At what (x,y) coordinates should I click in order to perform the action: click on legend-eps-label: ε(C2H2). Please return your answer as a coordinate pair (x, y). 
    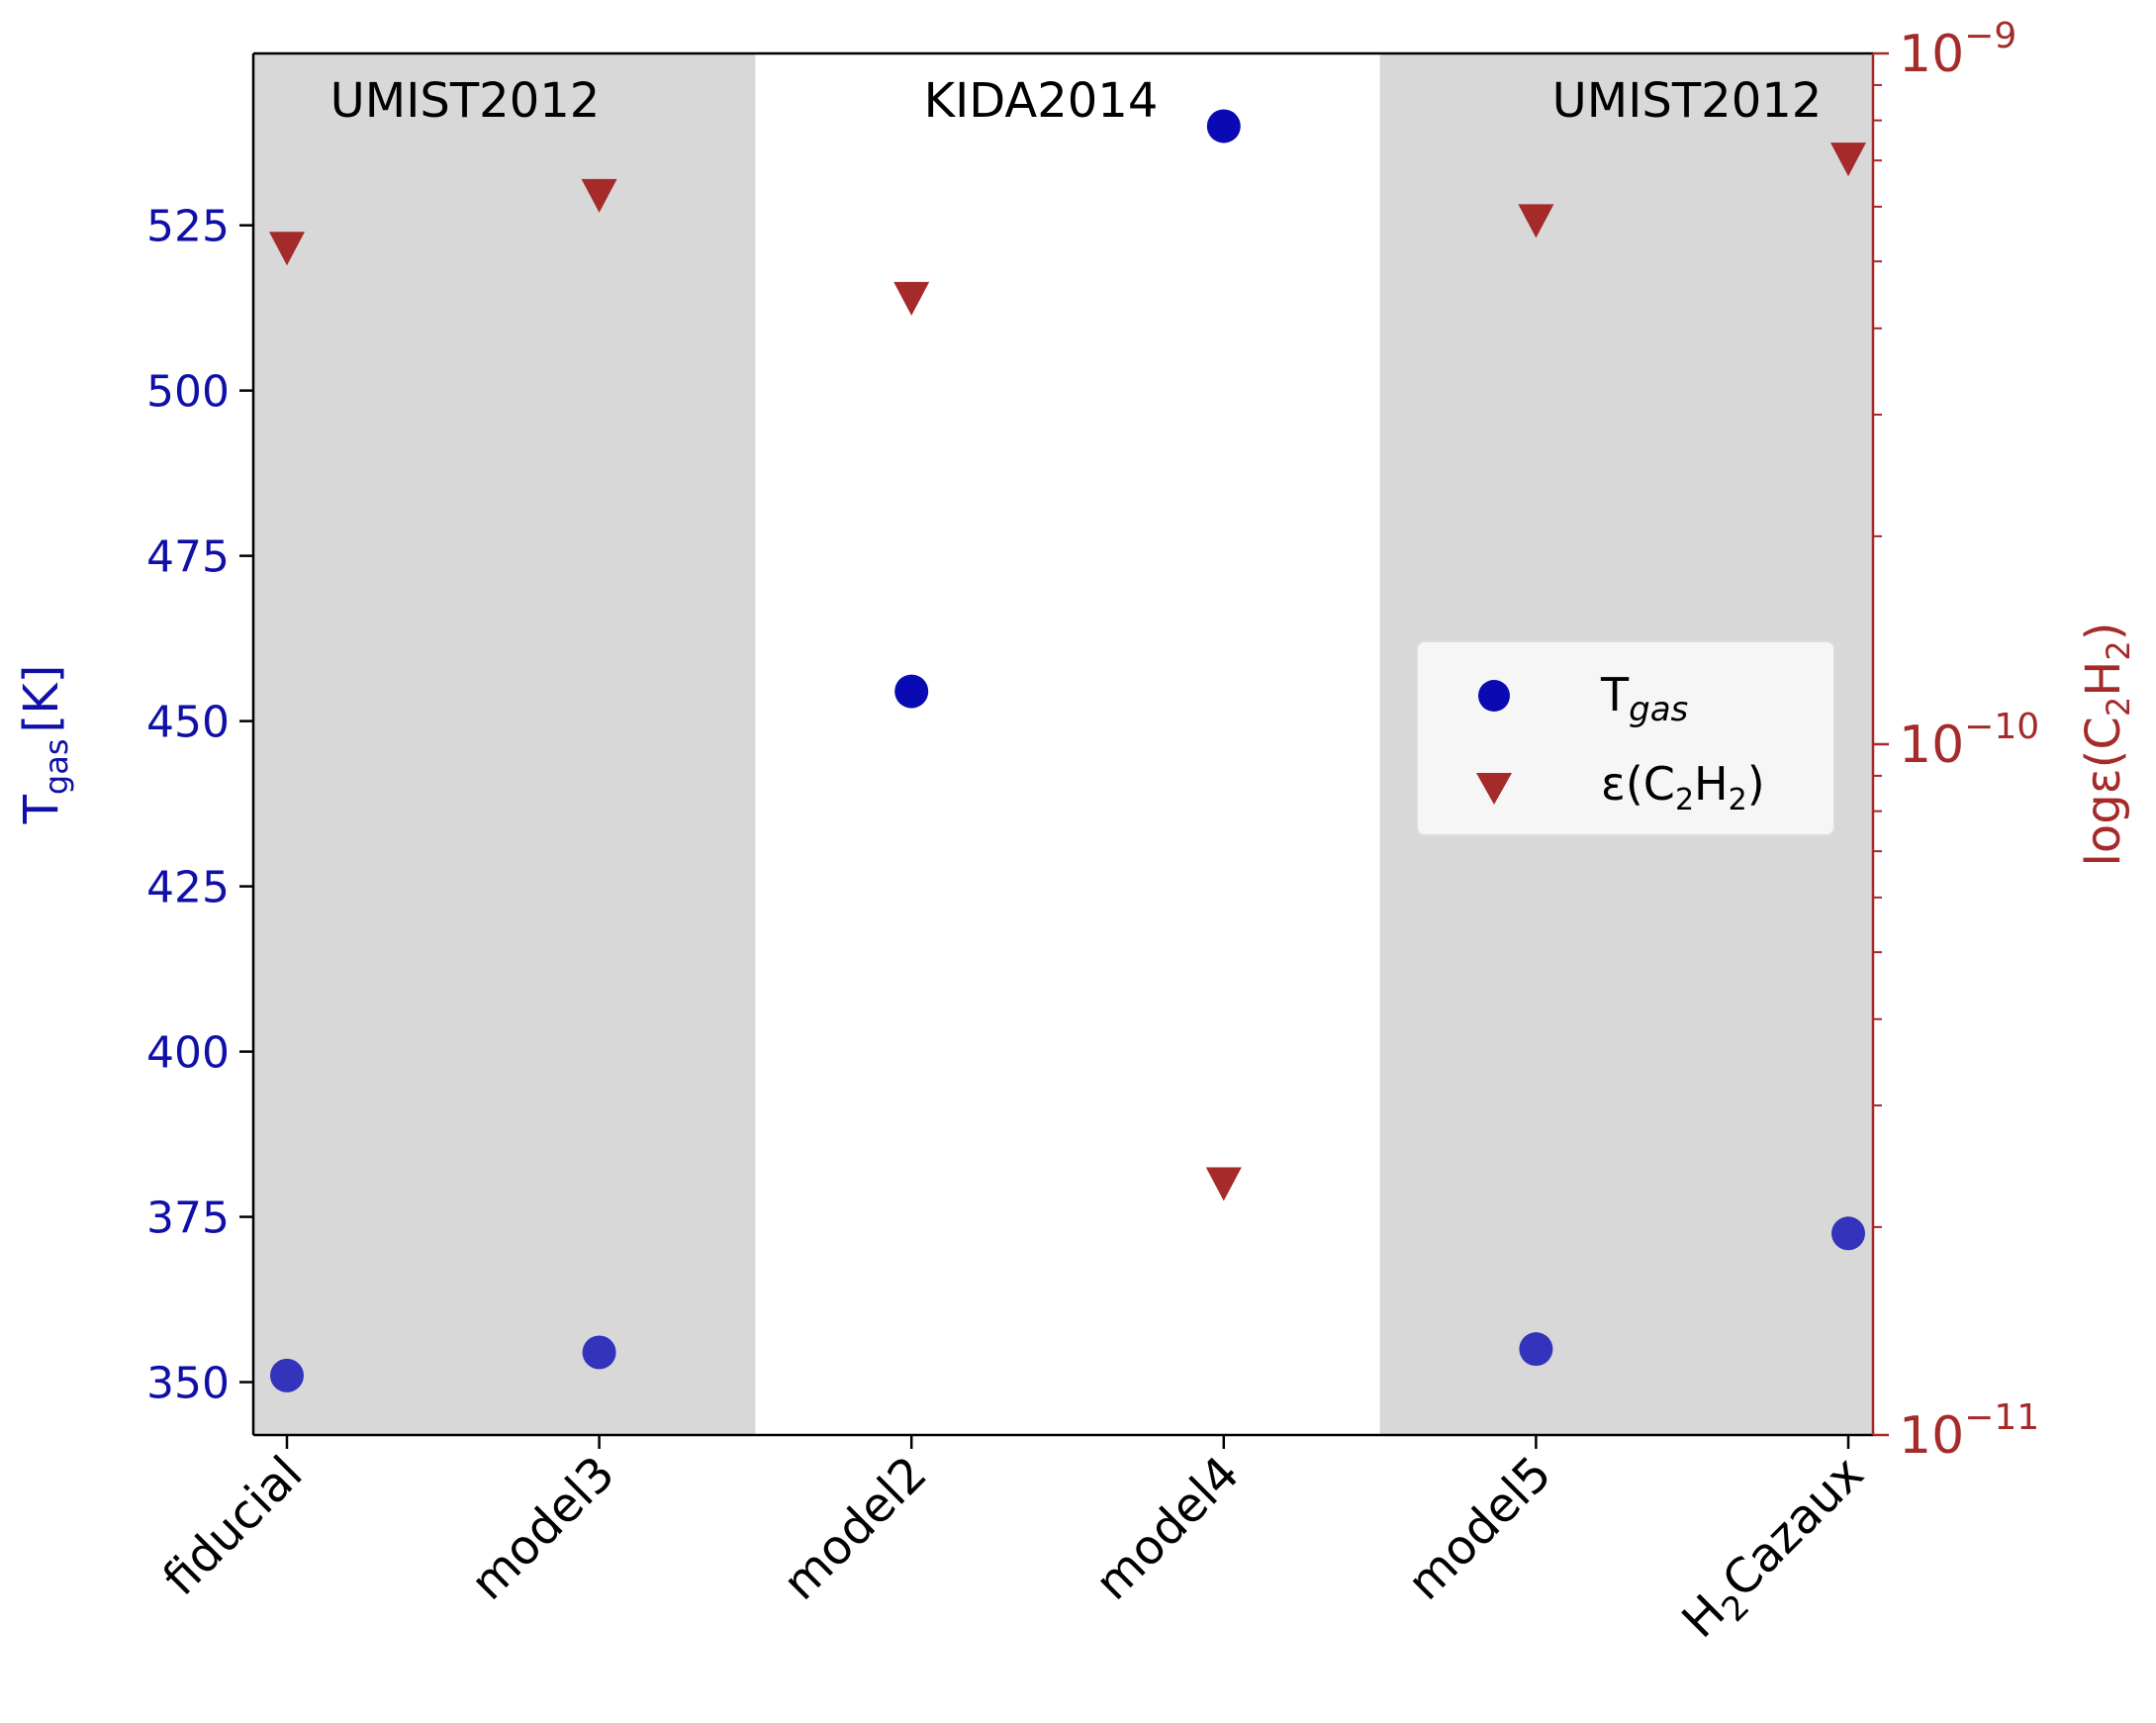
    Looking at the image, I should click on (1683, 787).